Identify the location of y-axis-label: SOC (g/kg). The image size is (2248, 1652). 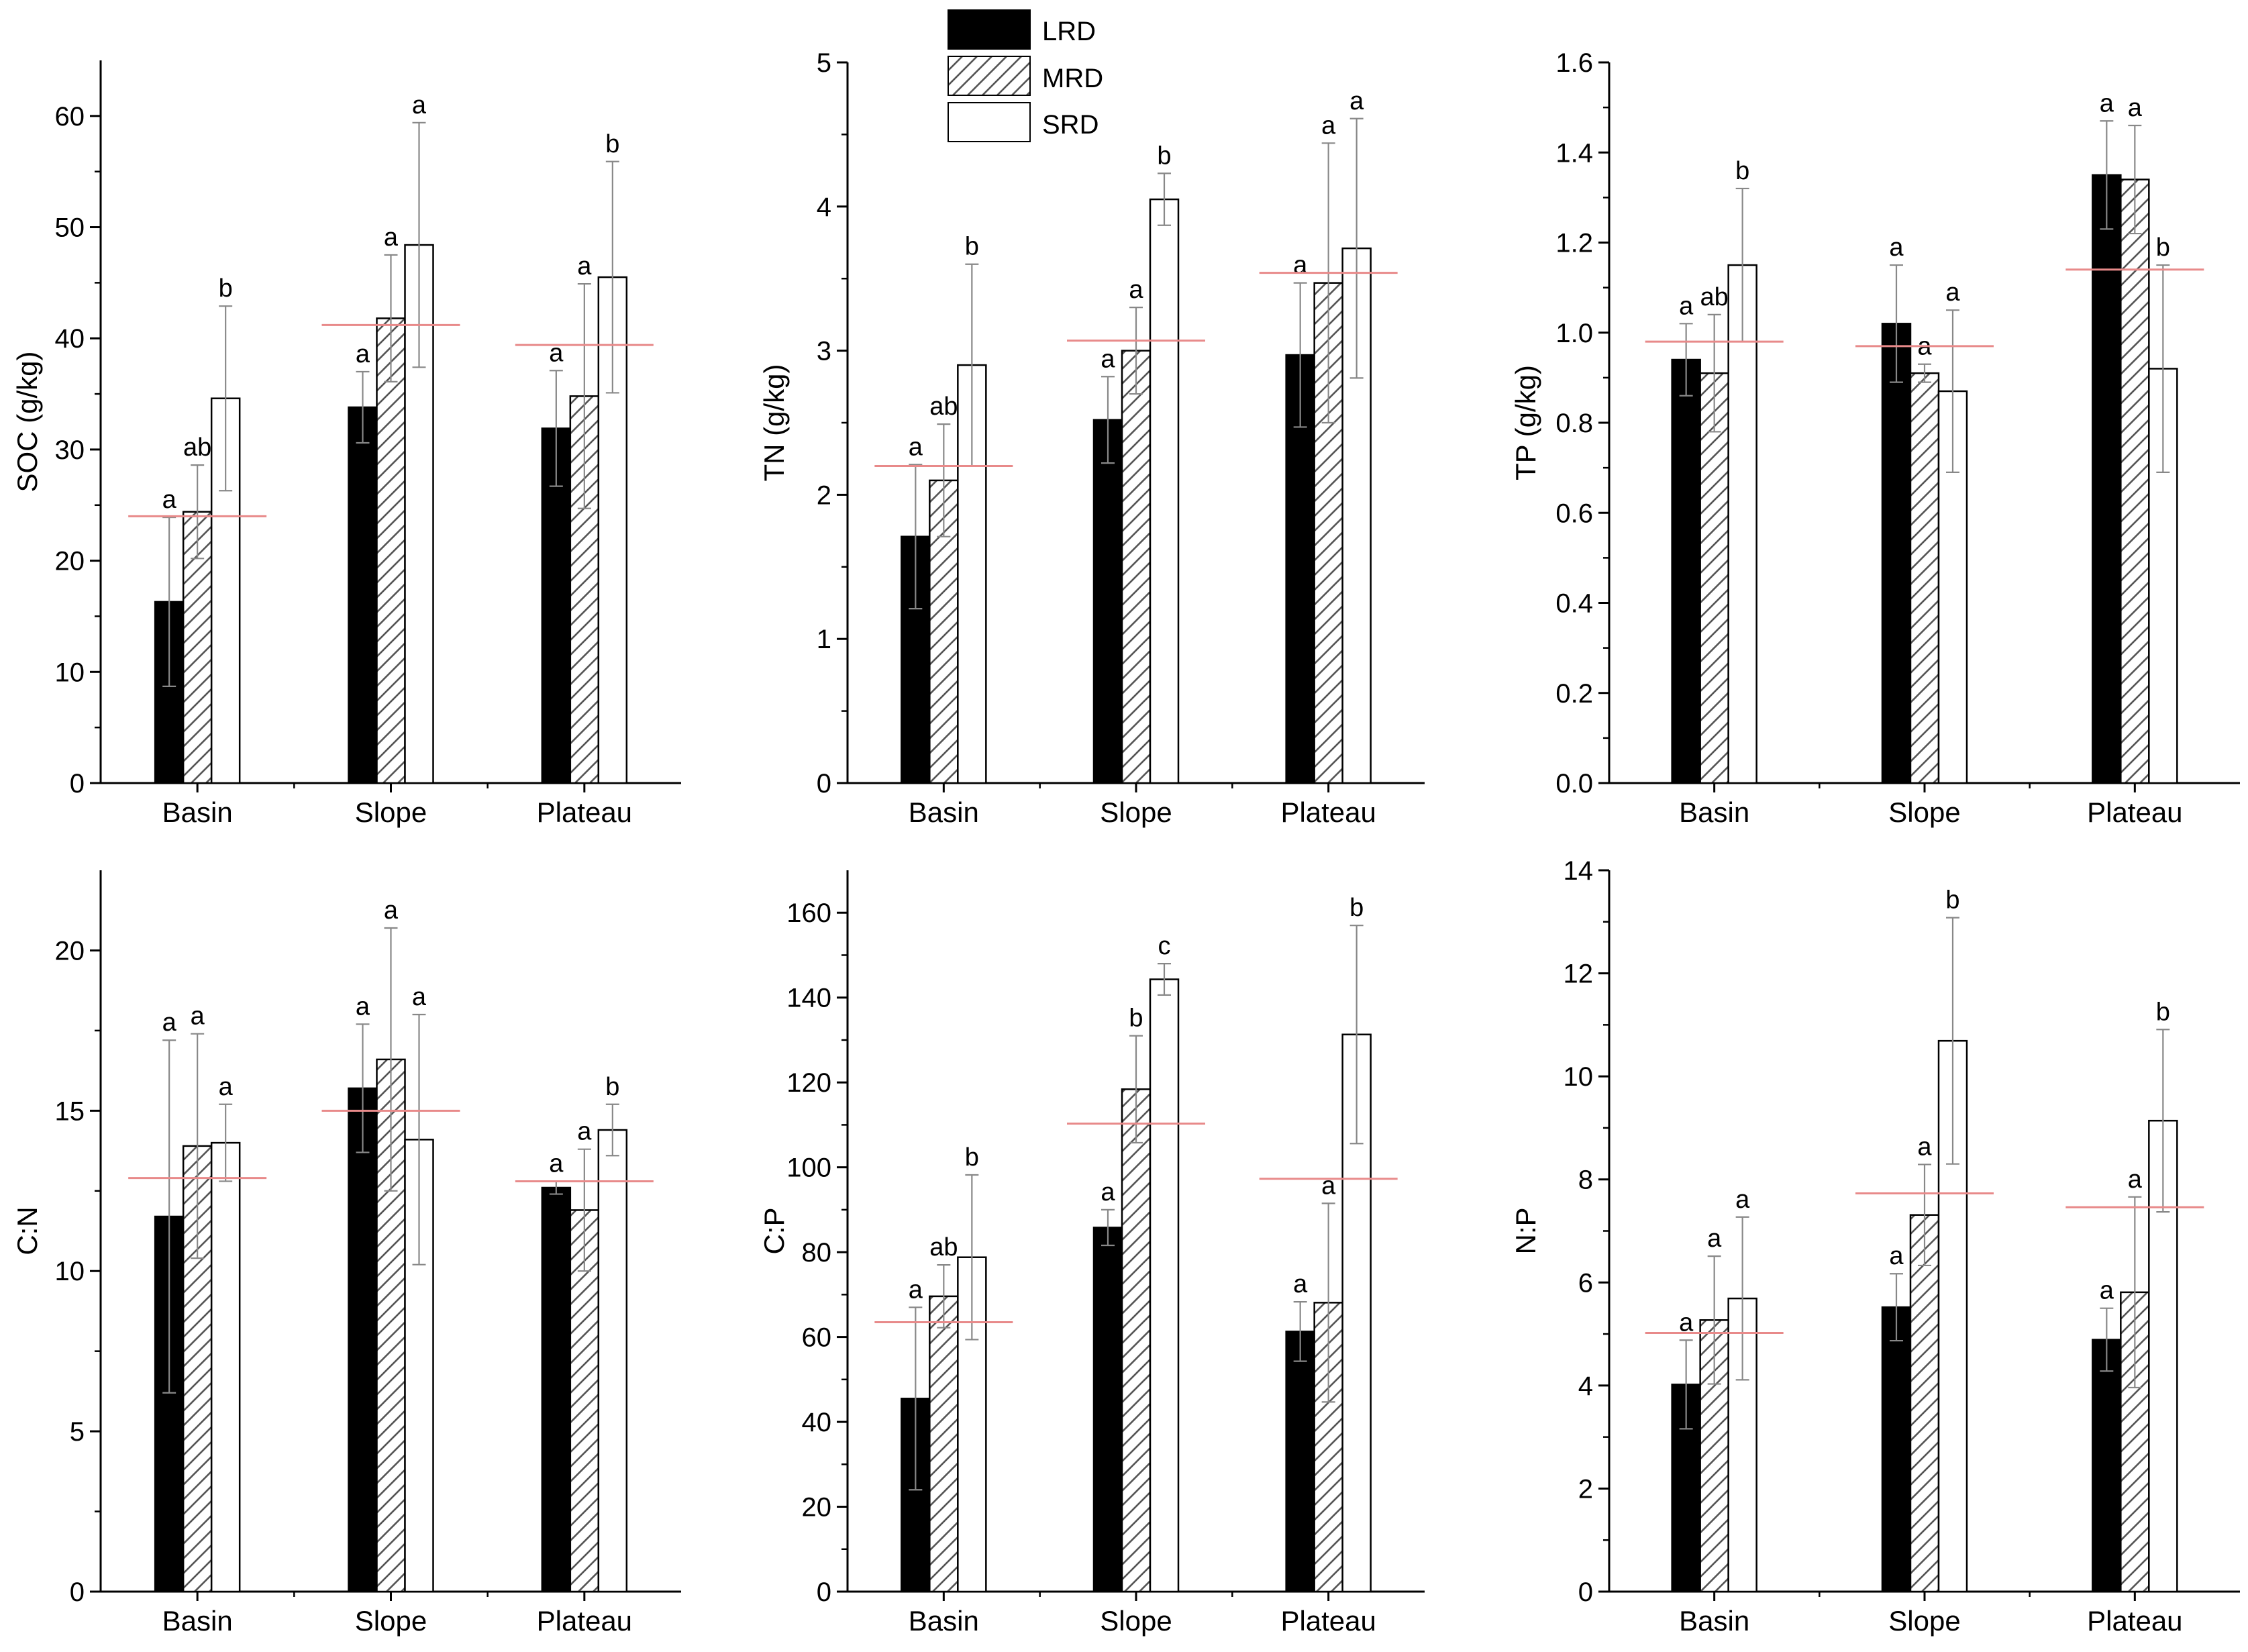
(27, 421).